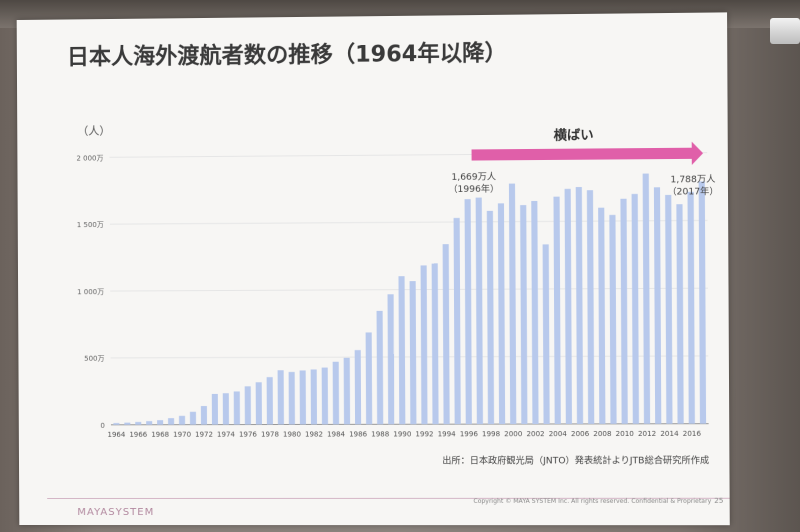 Image resolution: width=800 pixels, height=532 pixels. I want to click on x-tick-label: 1998, so click(491, 434).